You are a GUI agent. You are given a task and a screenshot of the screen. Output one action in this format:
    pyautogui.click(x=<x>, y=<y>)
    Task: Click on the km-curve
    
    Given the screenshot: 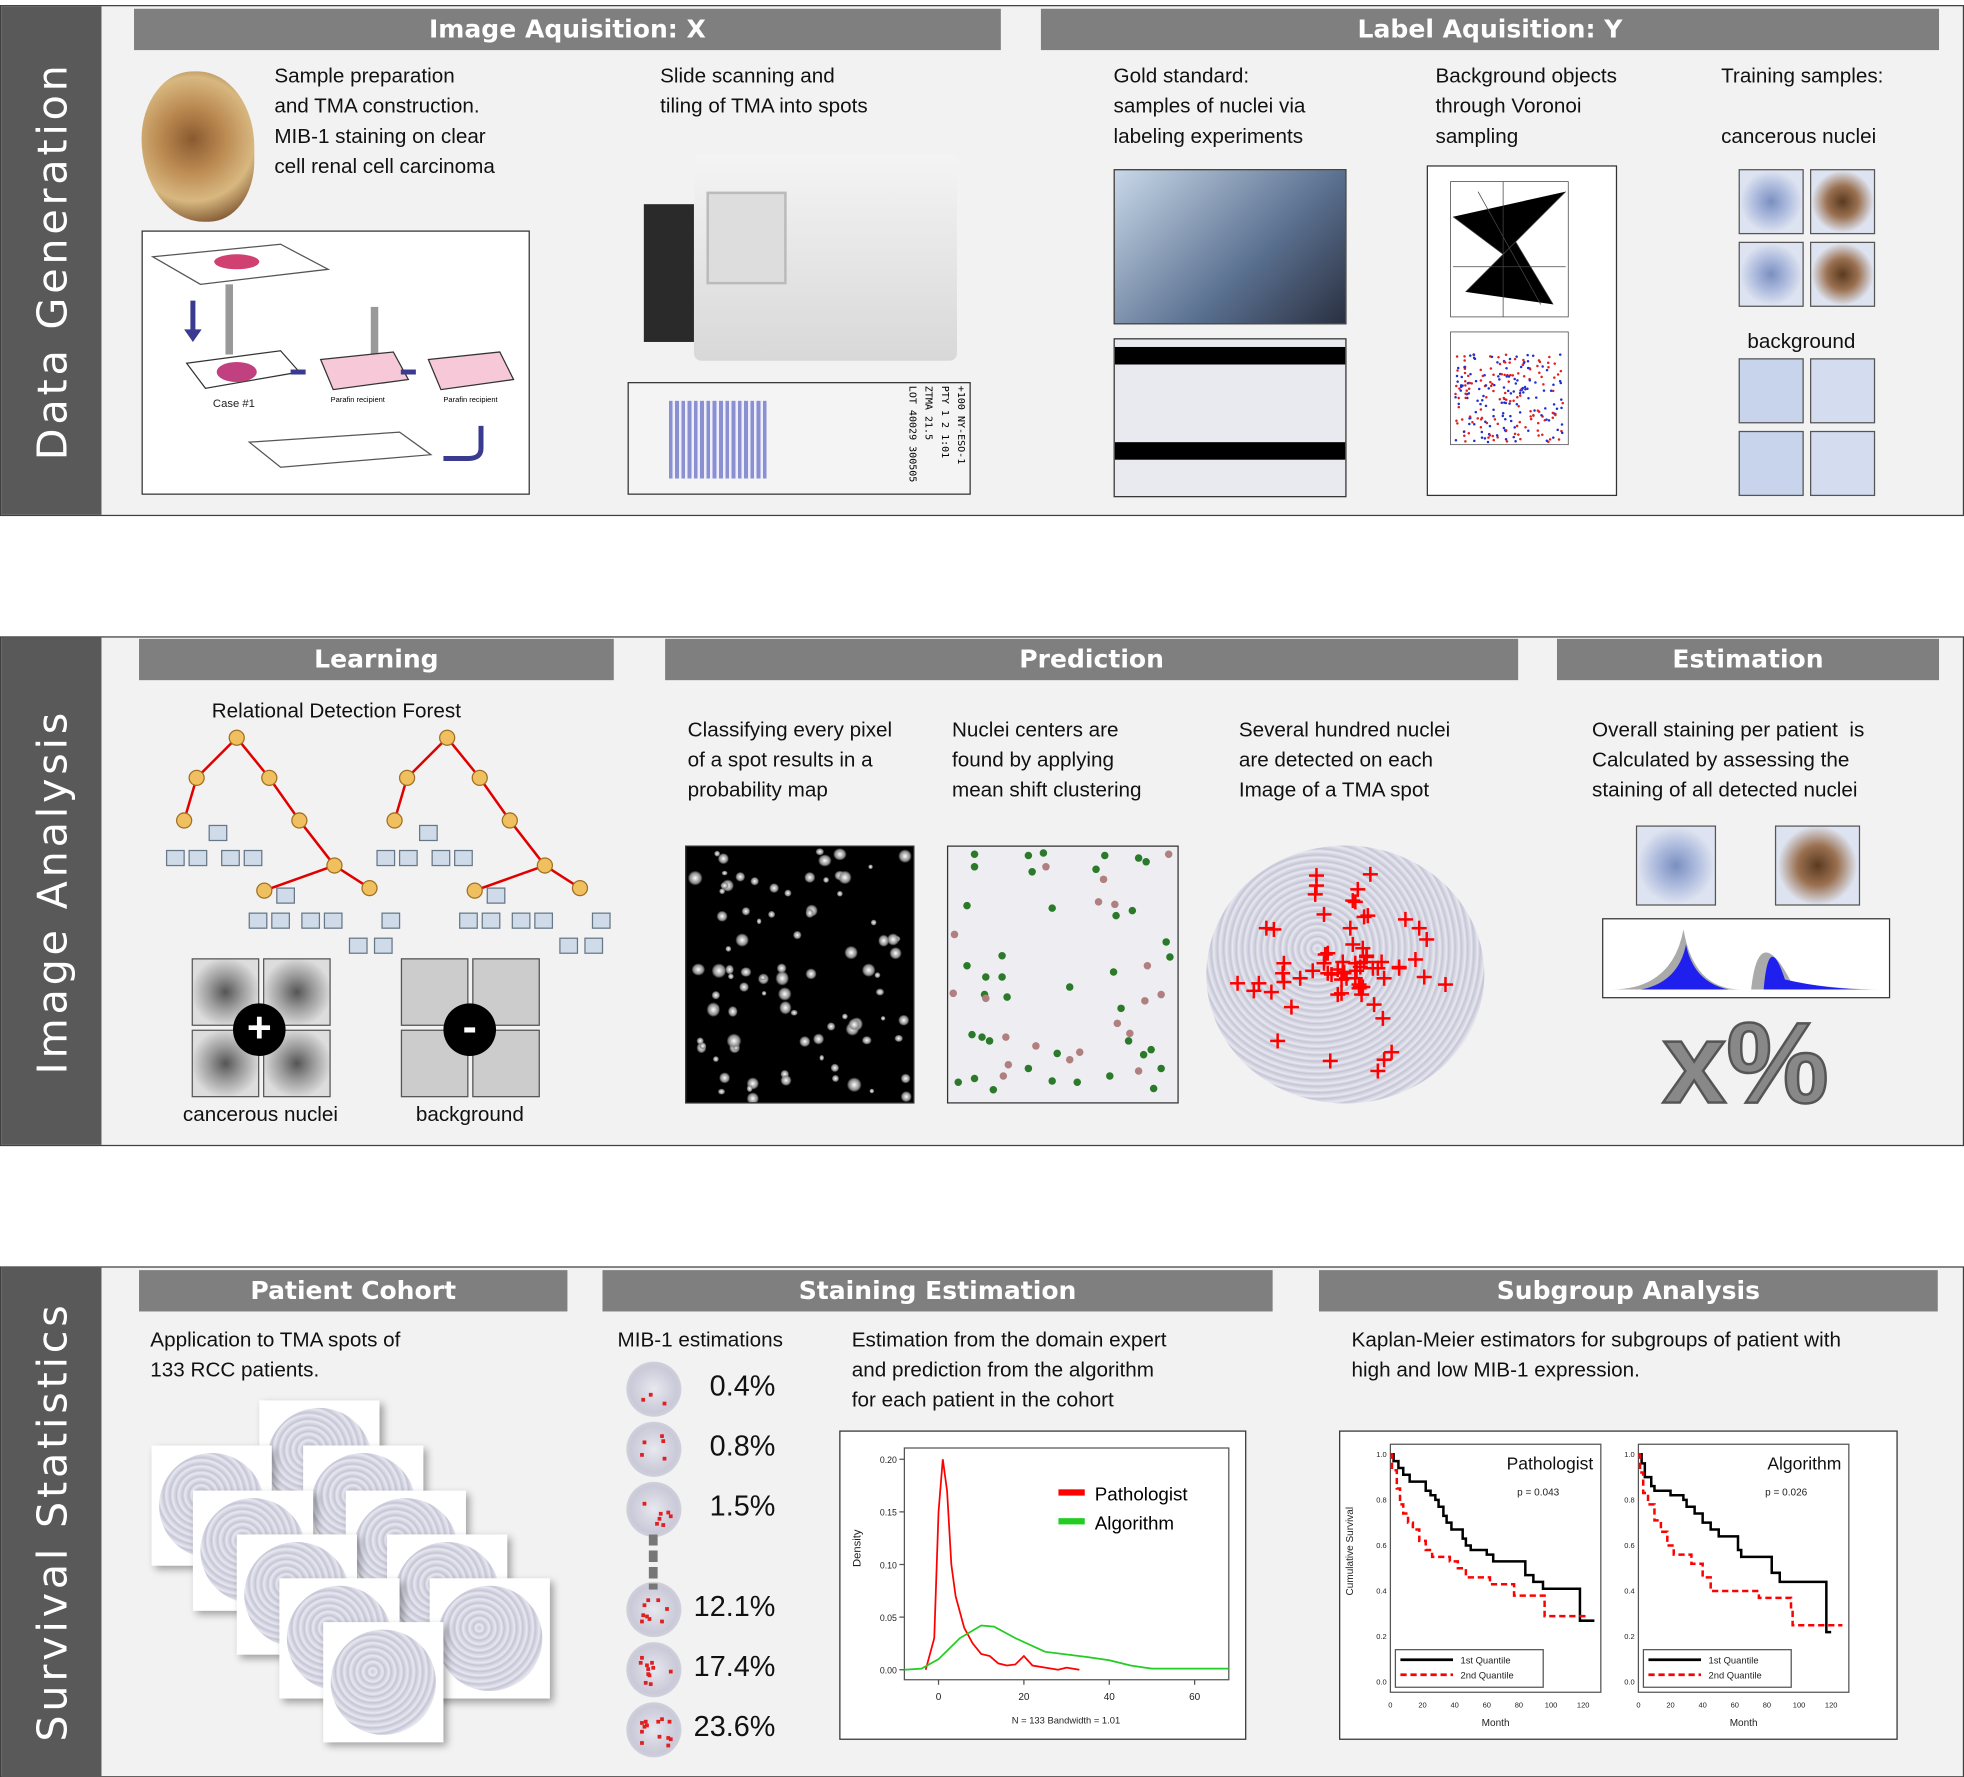 What is the action you would take?
    pyautogui.click(x=1735, y=1543)
    